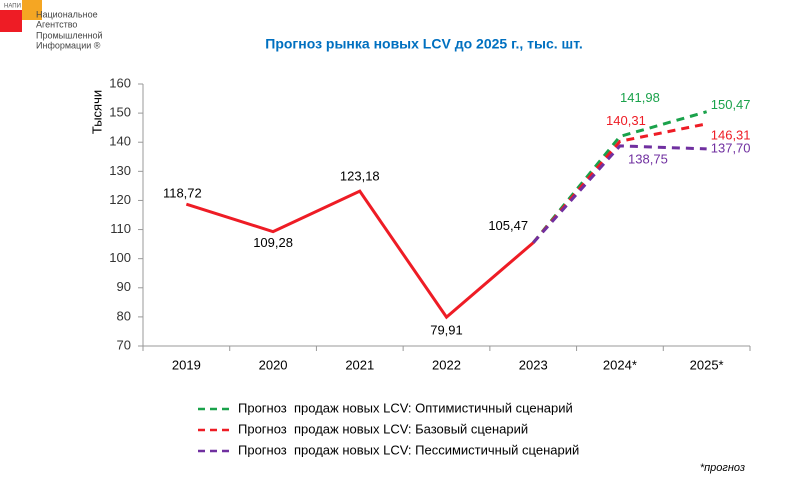  I want to click on data-label: 137,70, so click(731, 147).